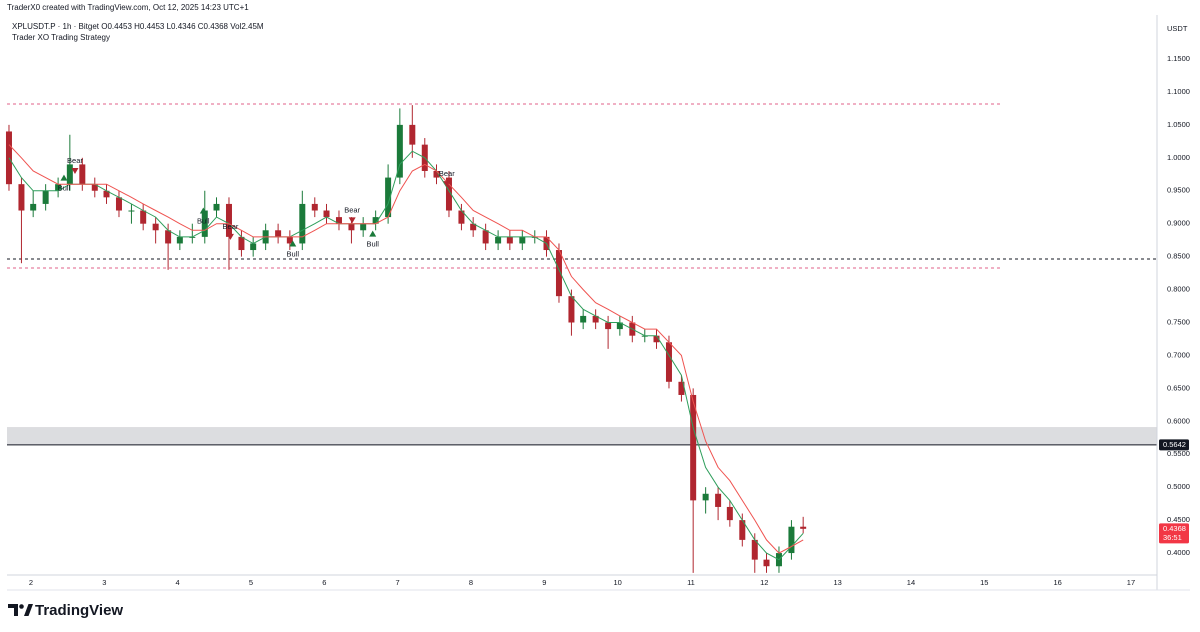 The width and height of the screenshot is (1200, 632). I want to click on y-tick-label: 0.4500, so click(1178, 519).